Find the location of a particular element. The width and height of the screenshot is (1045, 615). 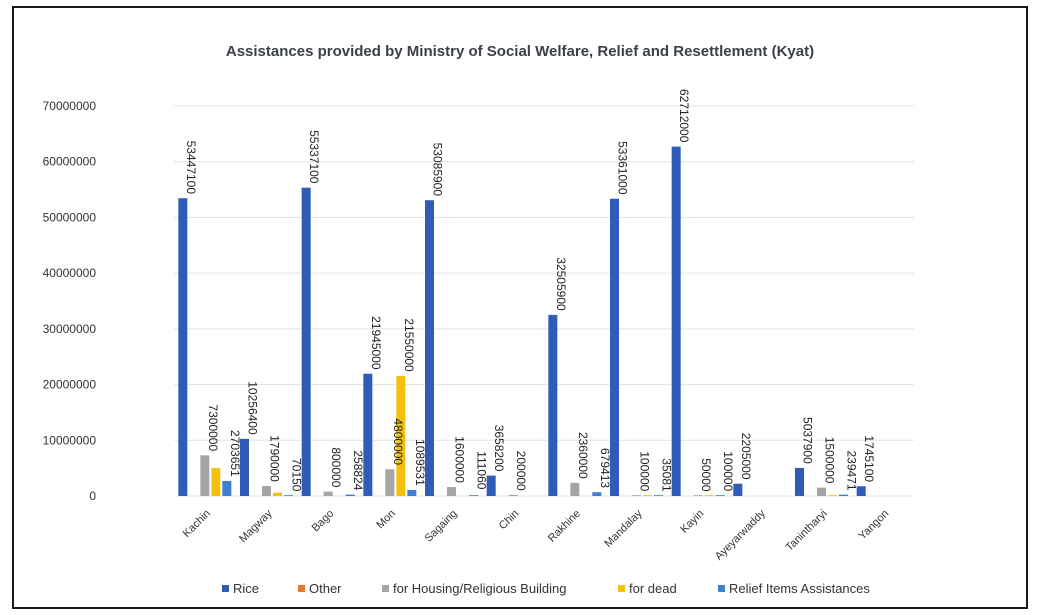

data-label: 1745100 is located at coordinates (869, 458).